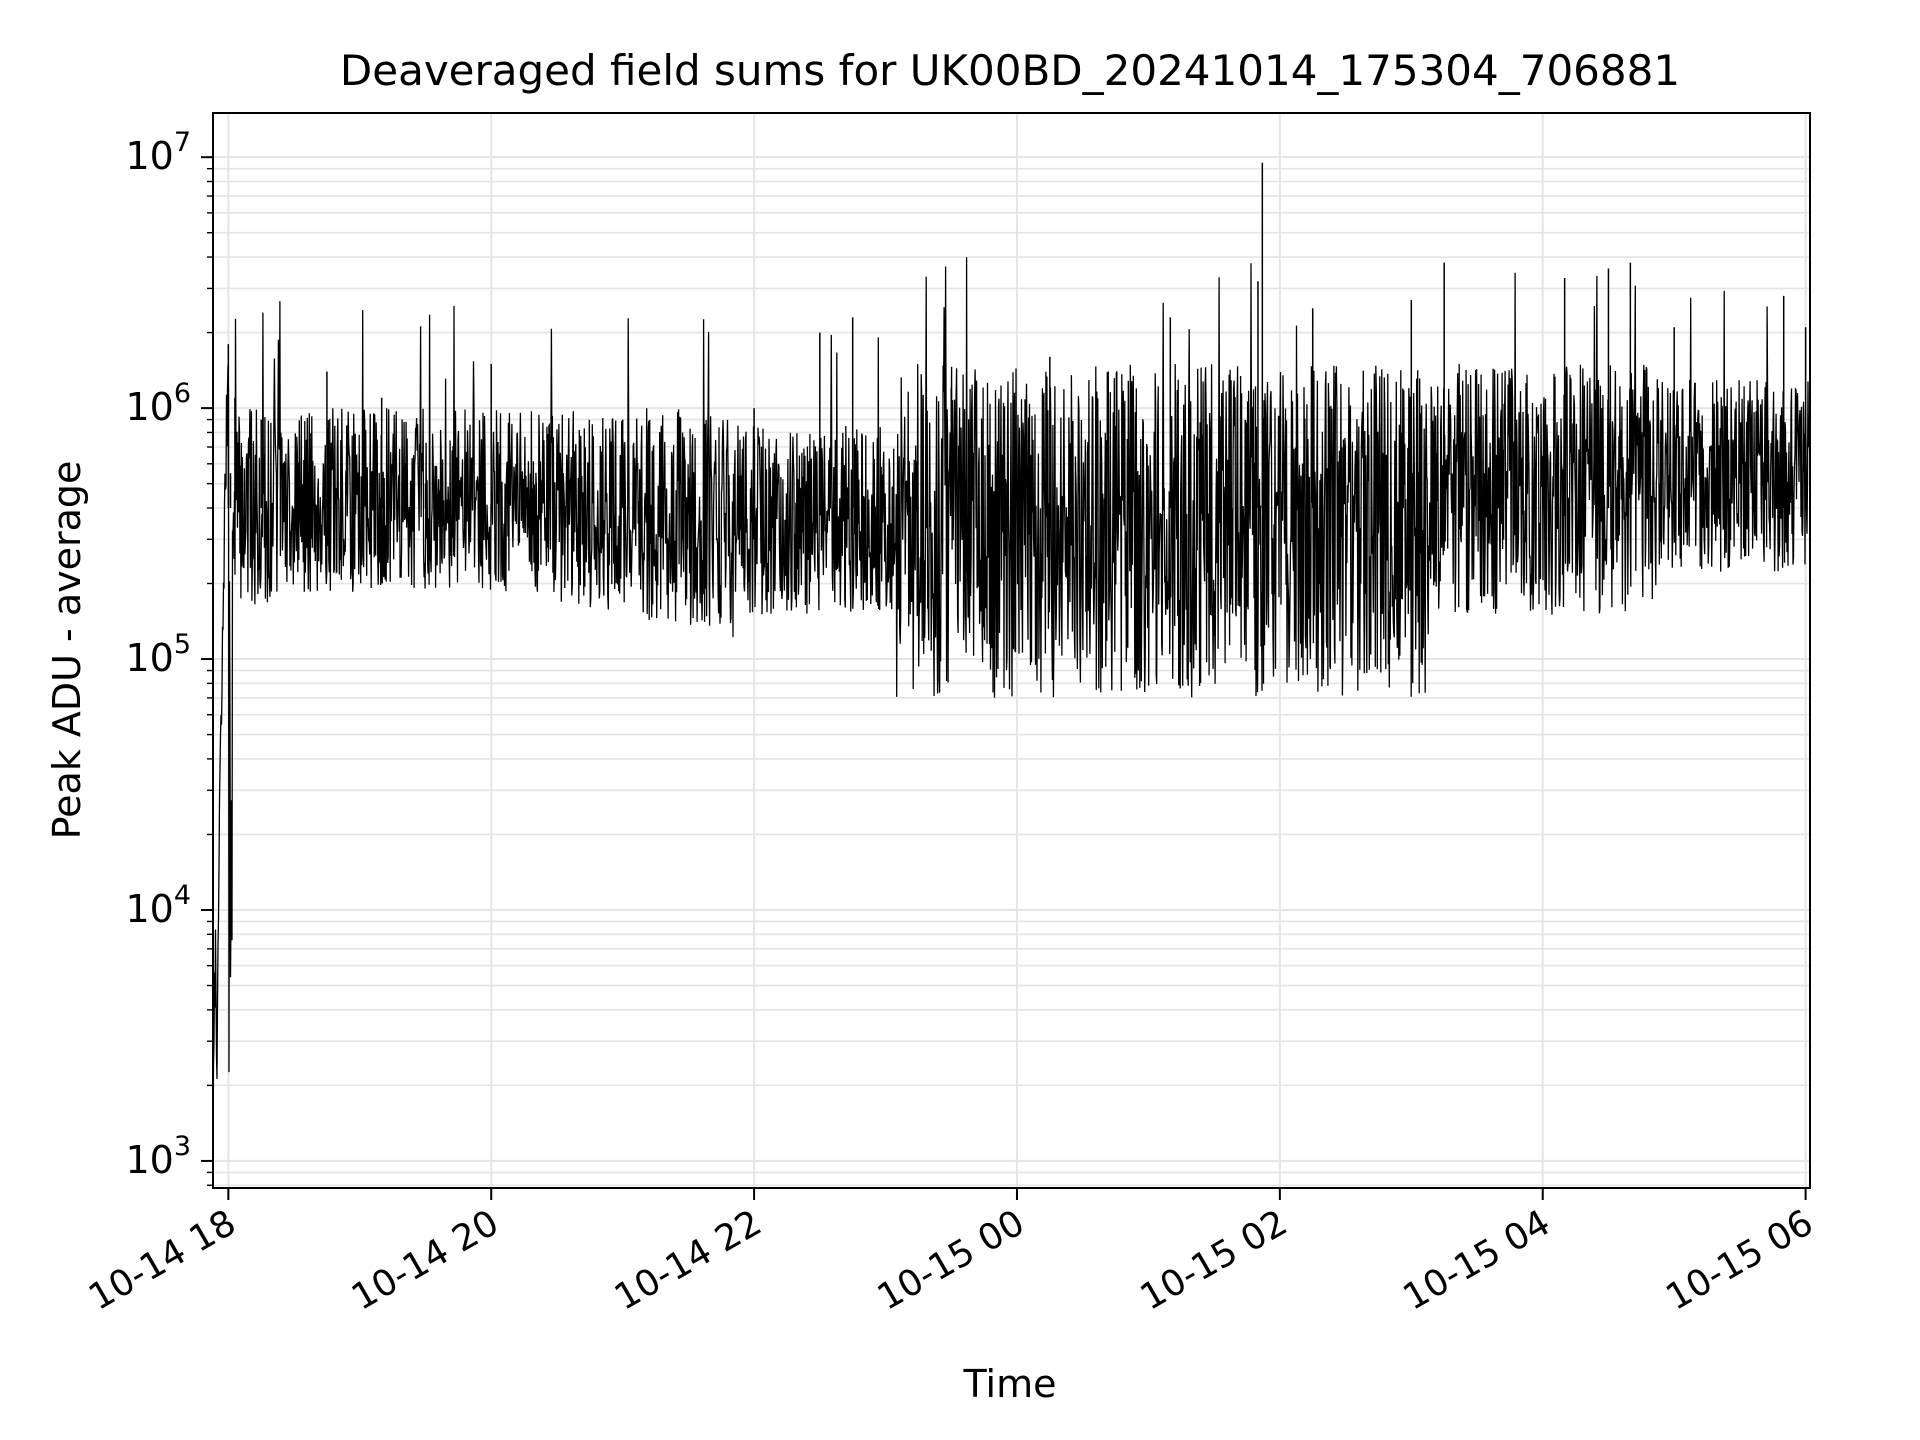  What do you see at coordinates (67, 650) in the screenshot?
I see `y-axis-label: Peak ADU - average` at bounding box center [67, 650].